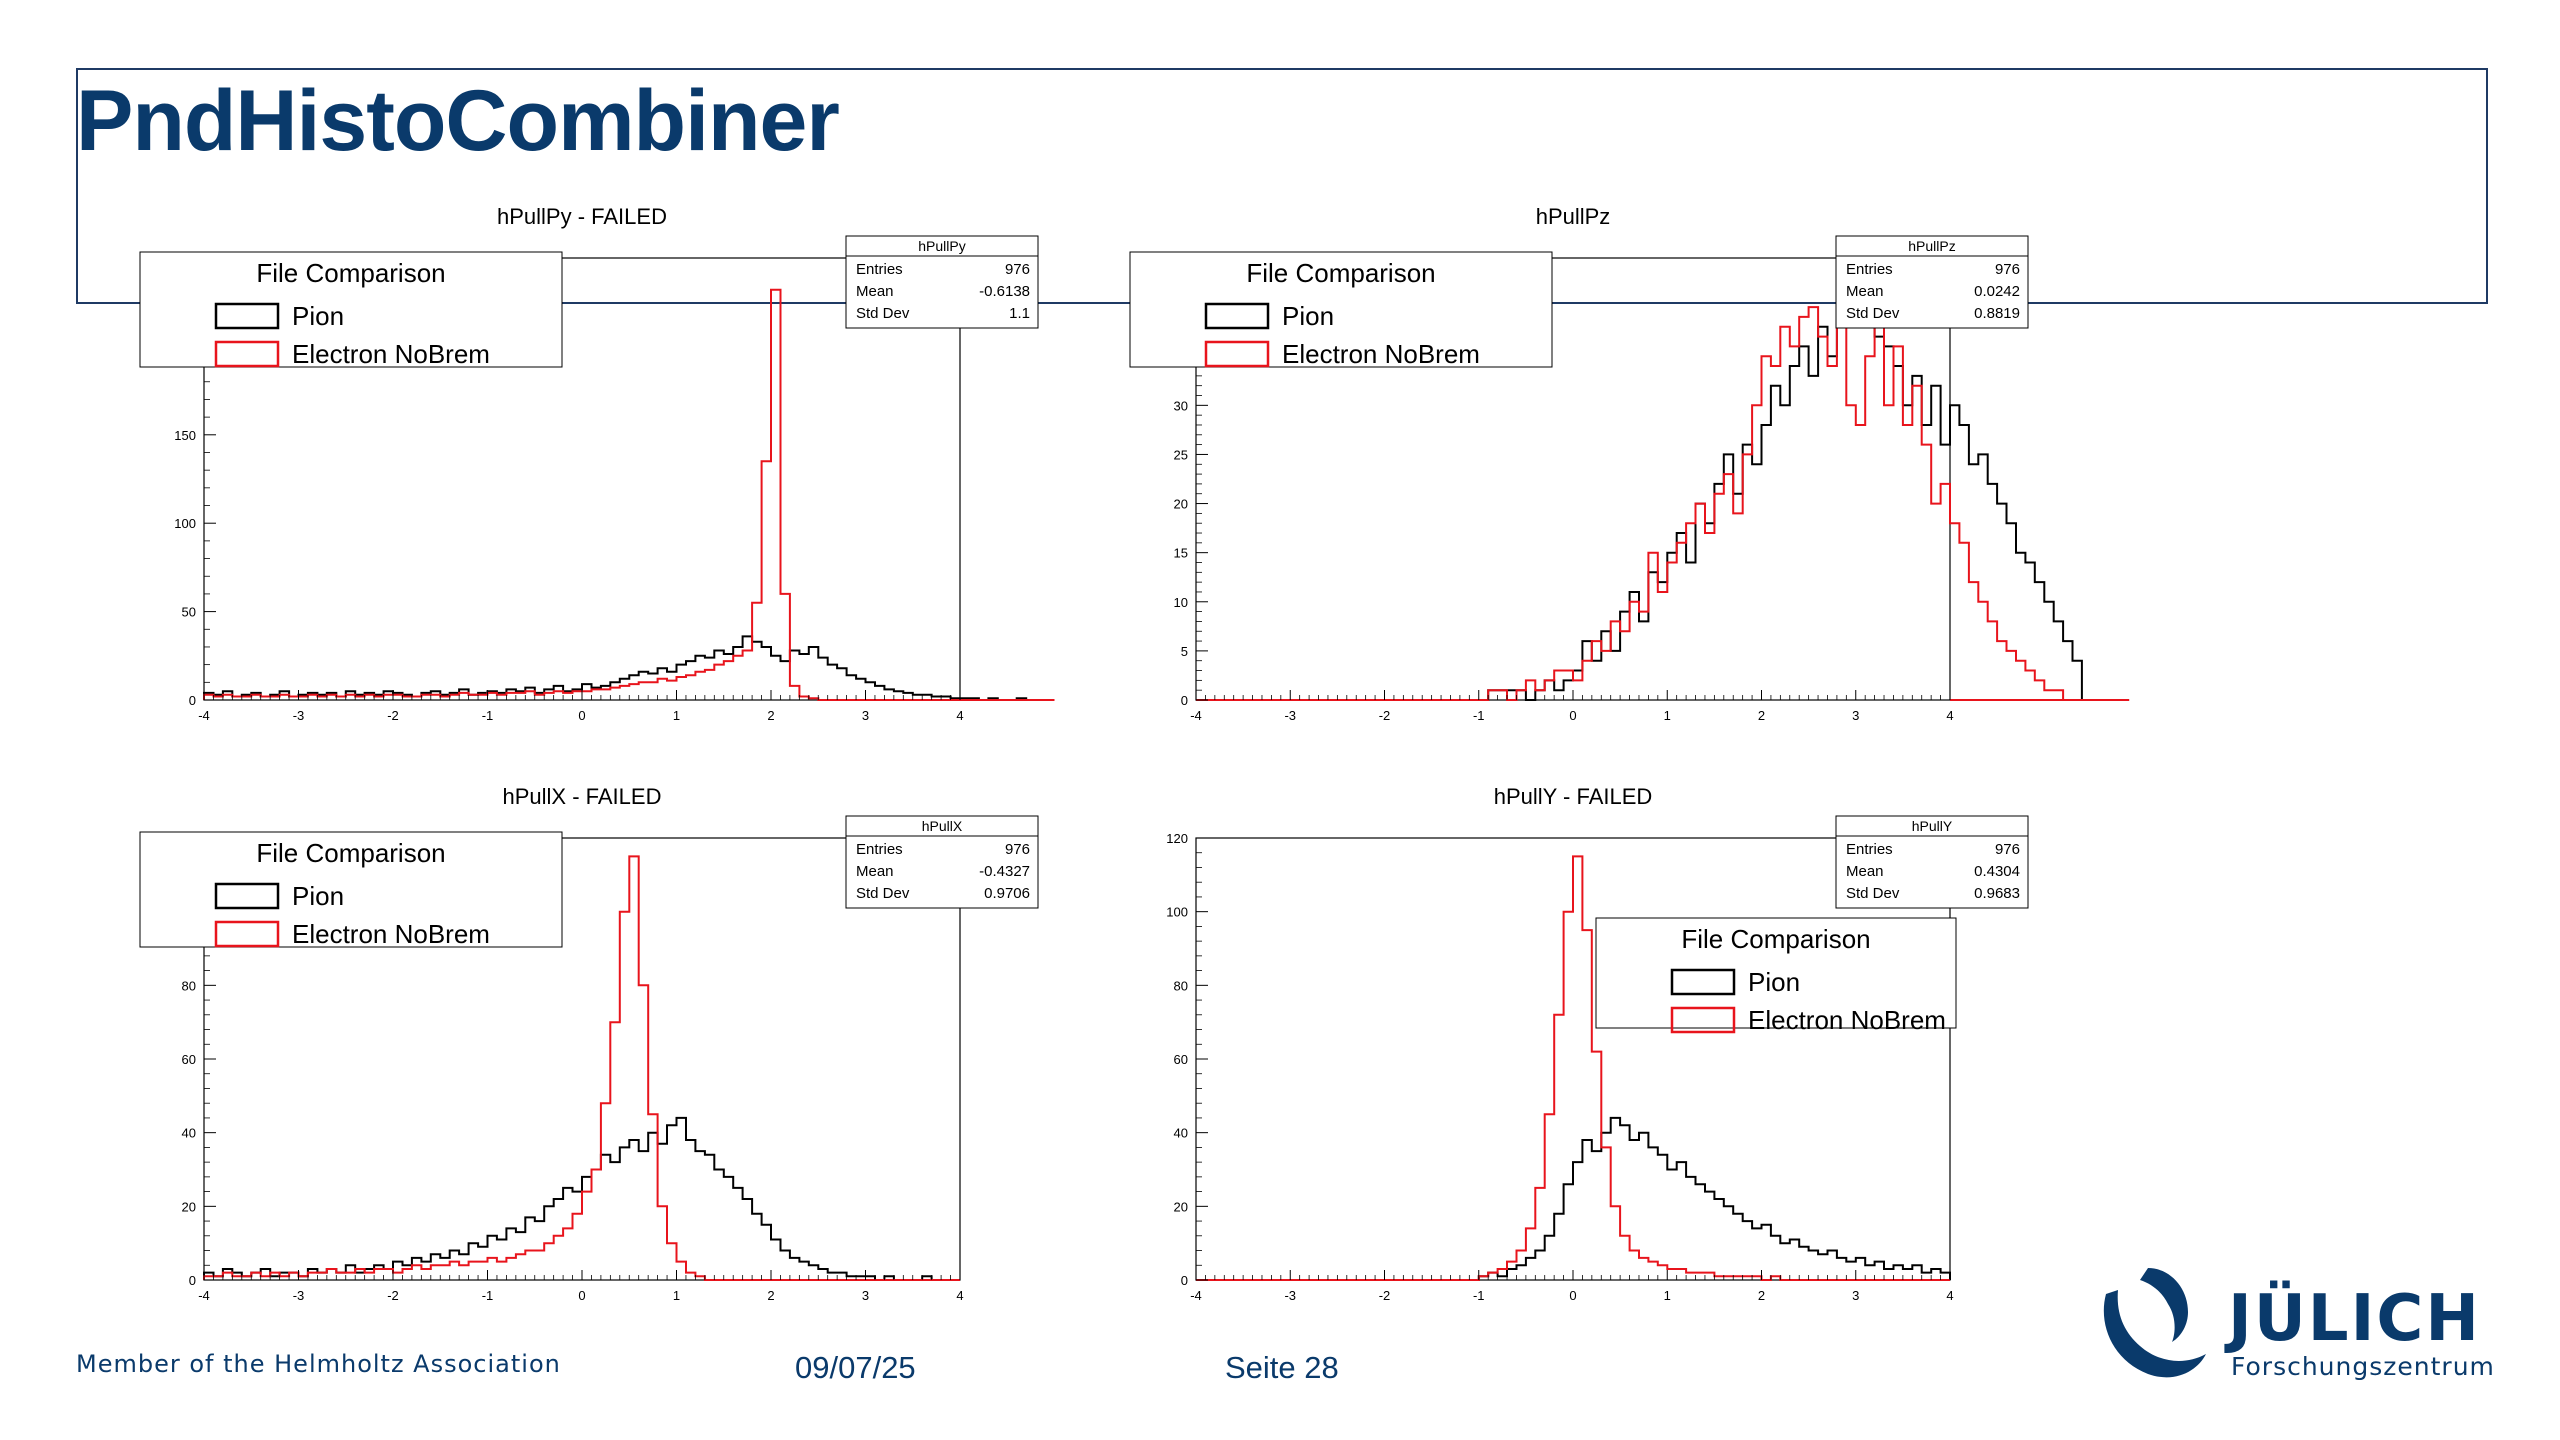 This screenshot has width=2560, height=1440. Describe the element at coordinates (2298, 1327) in the screenshot. I see `juelich-logo: JÜLICH Forschungszentrum` at that location.